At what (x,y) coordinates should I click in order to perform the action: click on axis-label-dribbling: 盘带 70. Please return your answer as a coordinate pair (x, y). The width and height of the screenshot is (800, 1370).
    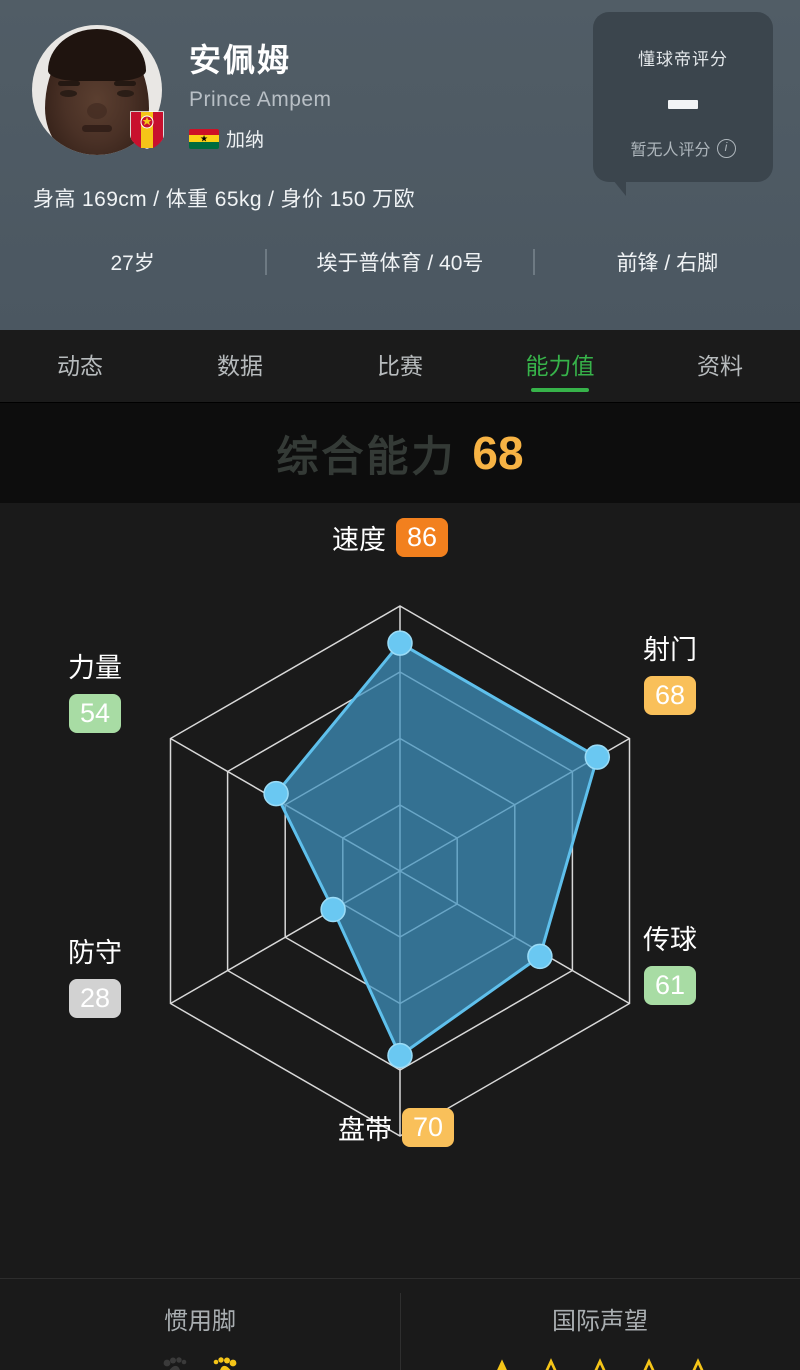
    Looking at the image, I should click on (396, 1127).